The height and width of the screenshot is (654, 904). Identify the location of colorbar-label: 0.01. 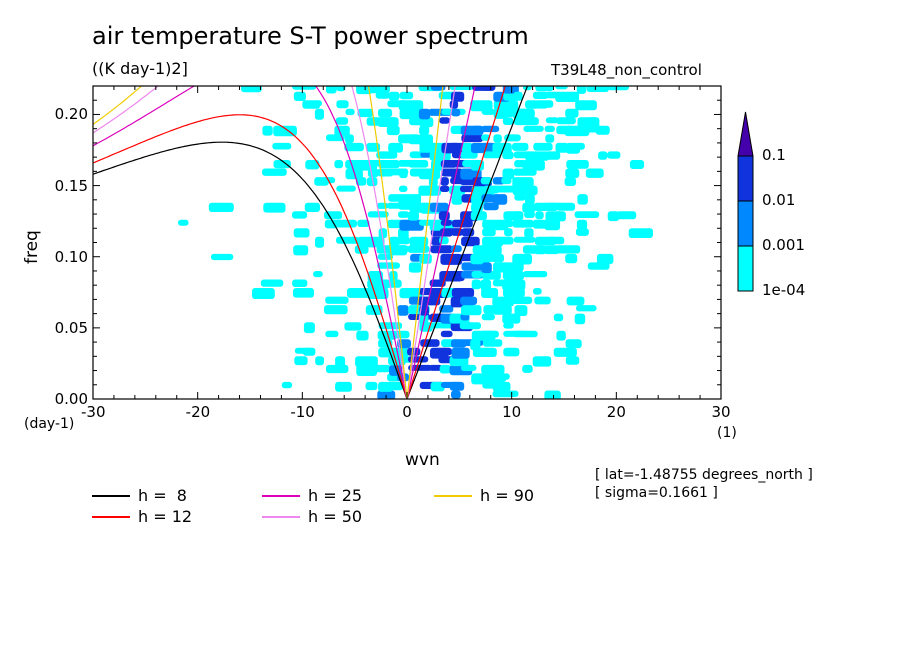
(779, 200).